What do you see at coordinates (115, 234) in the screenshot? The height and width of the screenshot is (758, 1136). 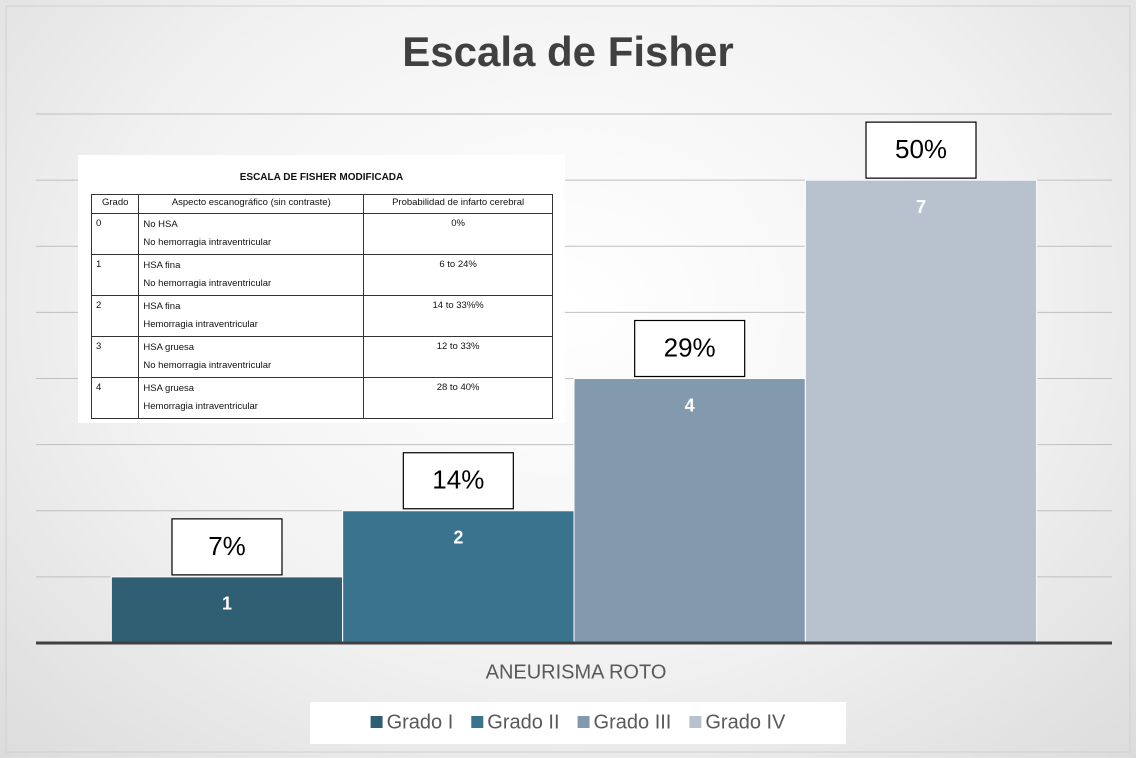 I see `table-cell: 0` at bounding box center [115, 234].